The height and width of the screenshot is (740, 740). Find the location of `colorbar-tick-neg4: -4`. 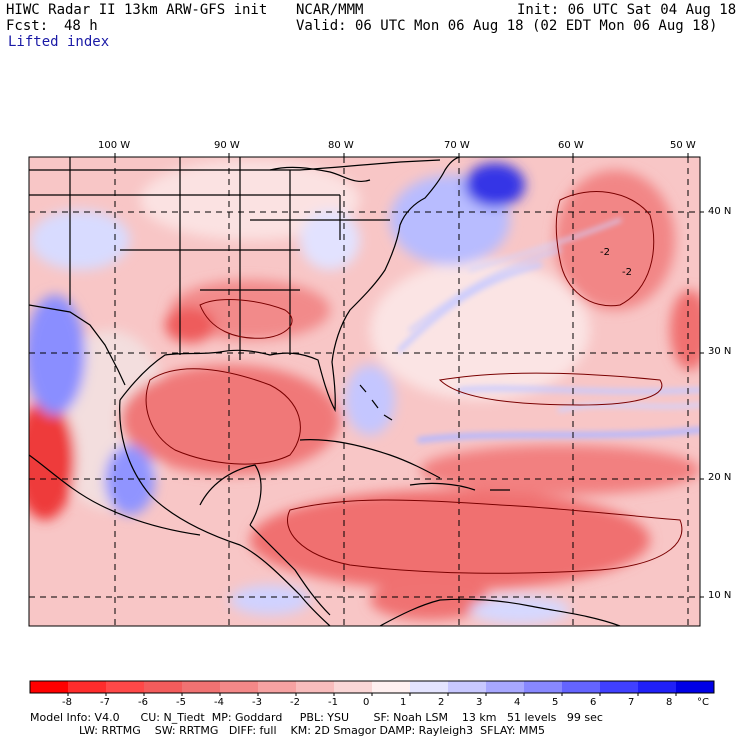

colorbar-tick-neg4: -4 is located at coordinates (219, 702).